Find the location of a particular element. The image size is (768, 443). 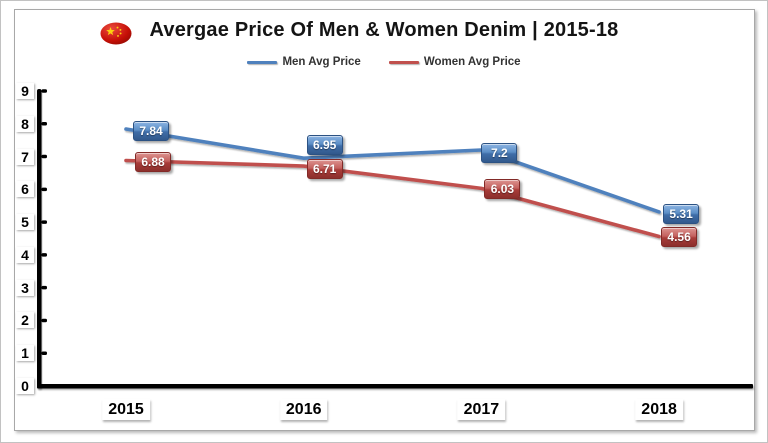

data-label-women-2017: 6.03 is located at coordinates (502, 189).